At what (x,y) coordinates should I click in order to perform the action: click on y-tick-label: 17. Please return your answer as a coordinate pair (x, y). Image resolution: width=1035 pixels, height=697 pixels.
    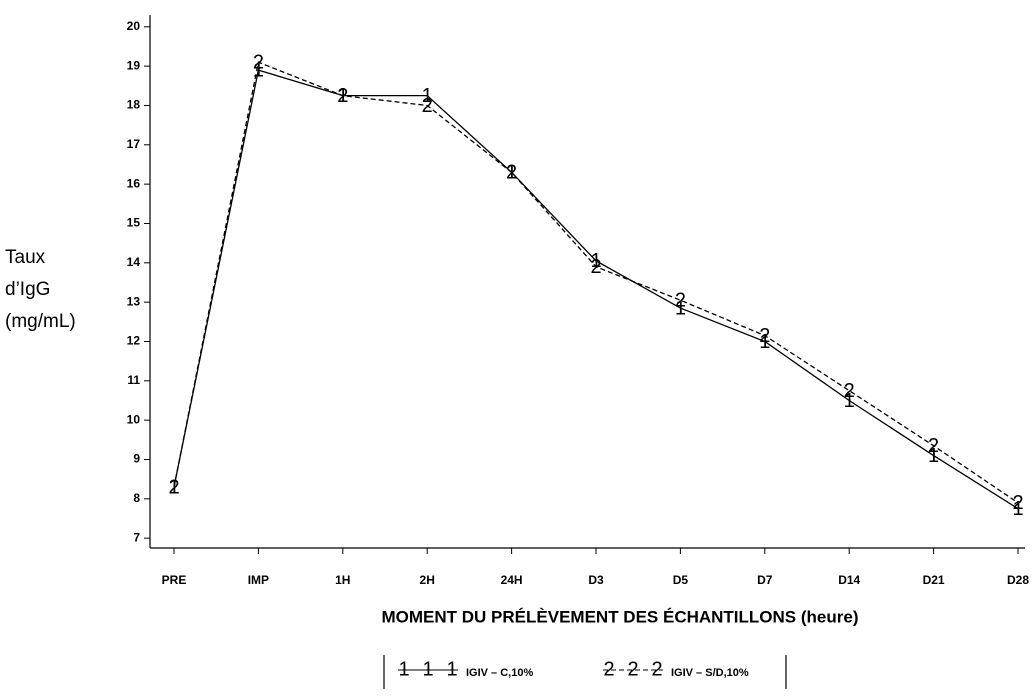
    Looking at the image, I should click on (134, 144).